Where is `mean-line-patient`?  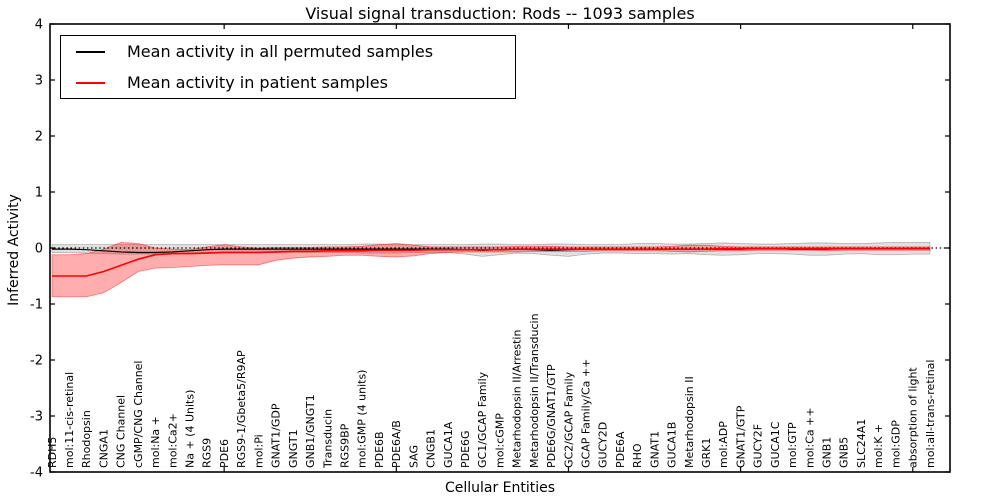 mean-line-patient is located at coordinates (491, 262).